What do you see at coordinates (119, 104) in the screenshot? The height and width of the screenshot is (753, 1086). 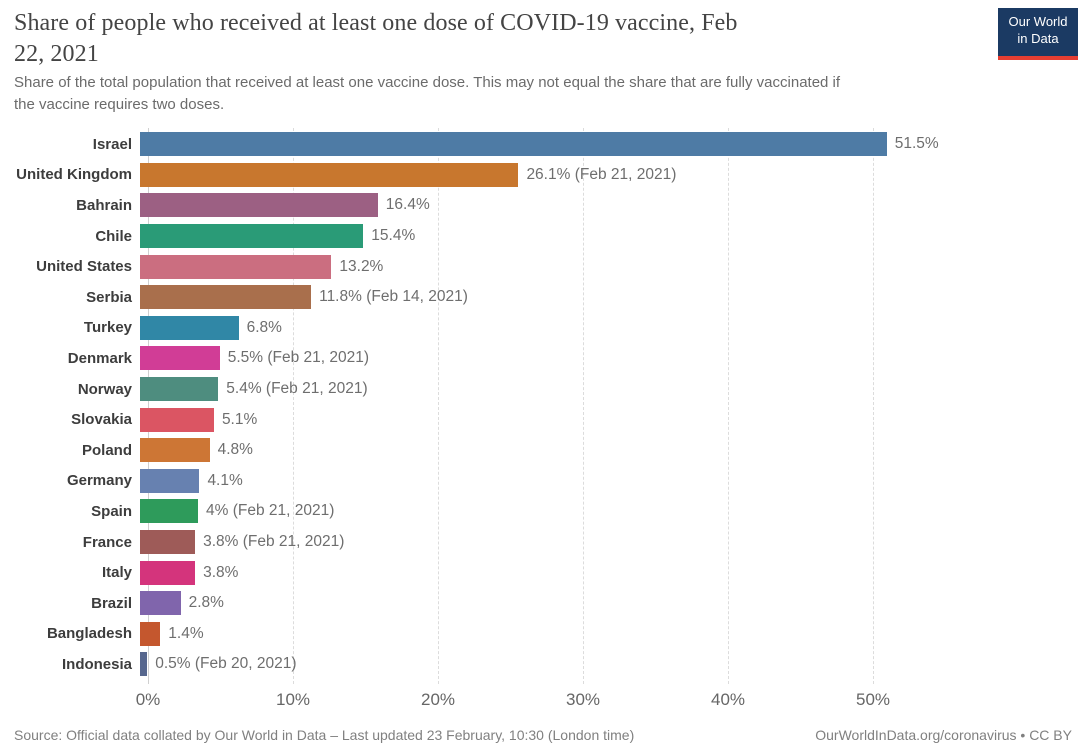 I see `chart-subtitle-line2: the vaccine requires two doses.` at bounding box center [119, 104].